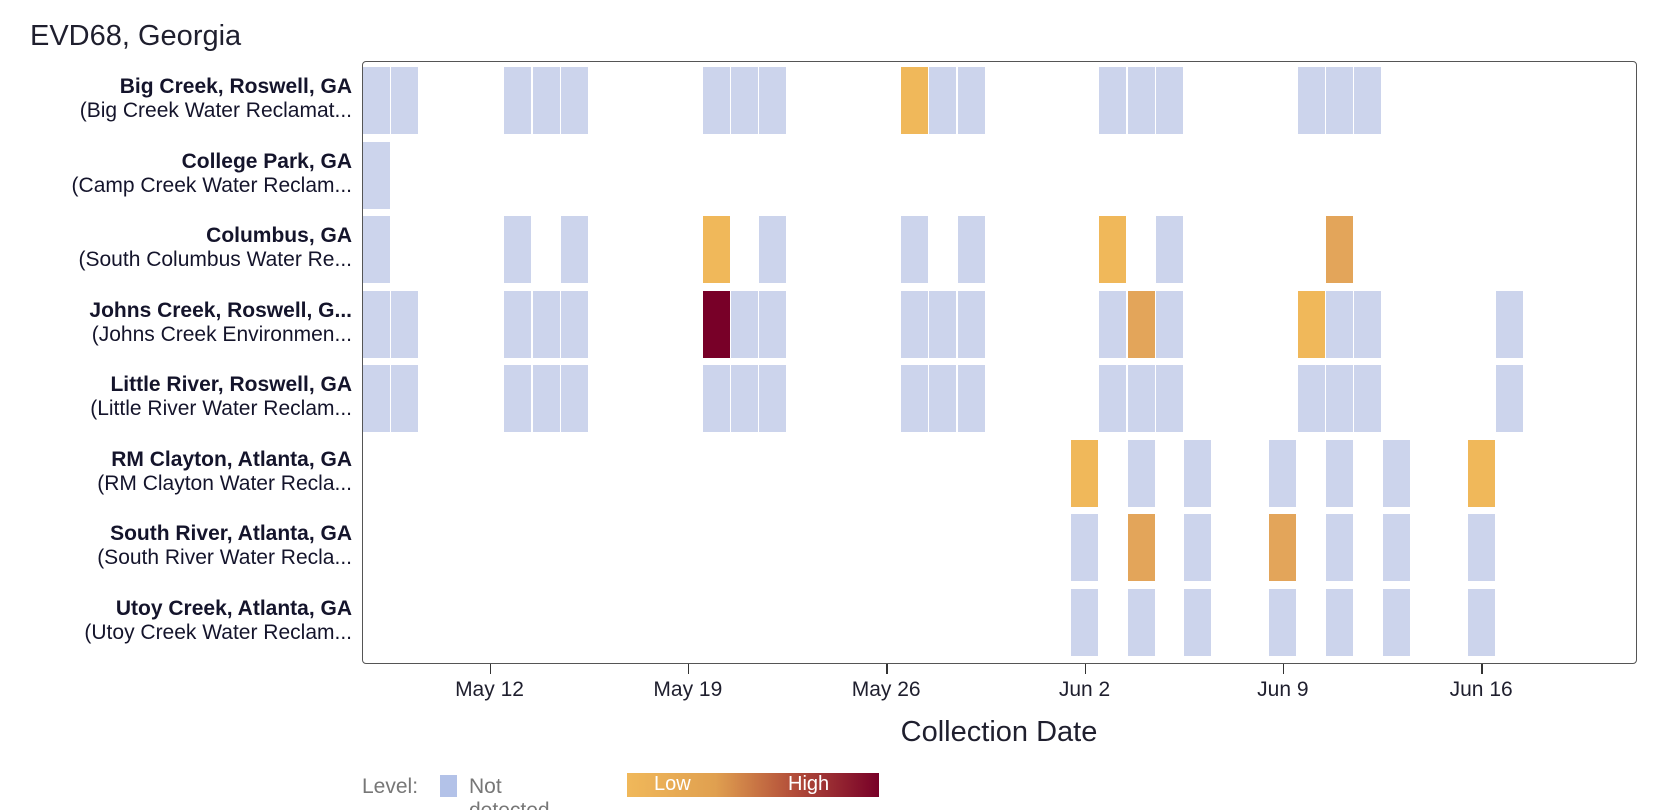 This screenshot has height=810, width=1668. I want to click on x-tick-mark, so click(887, 669).